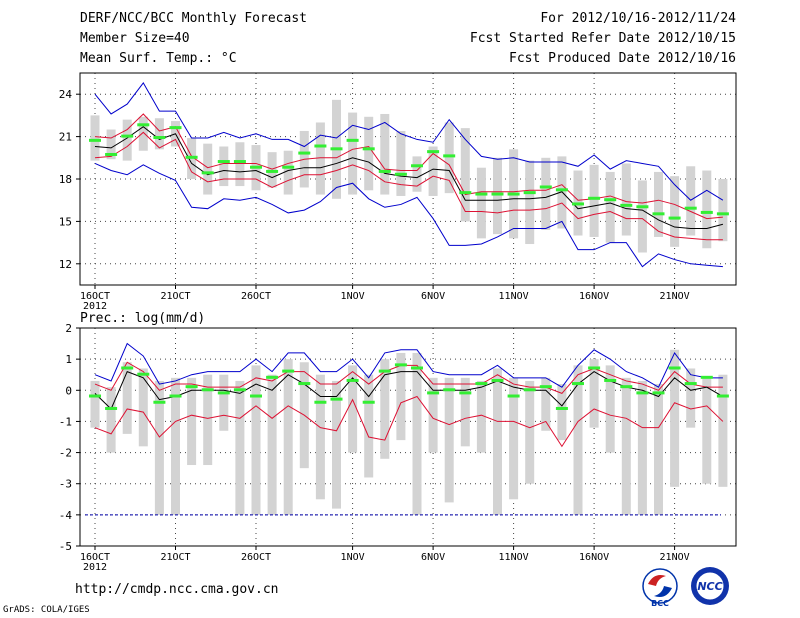 This screenshot has width=800, height=618. What do you see at coordinates (65, 179) in the screenshot?
I see `temp-ytick-label: 18` at bounding box center [65, 179].